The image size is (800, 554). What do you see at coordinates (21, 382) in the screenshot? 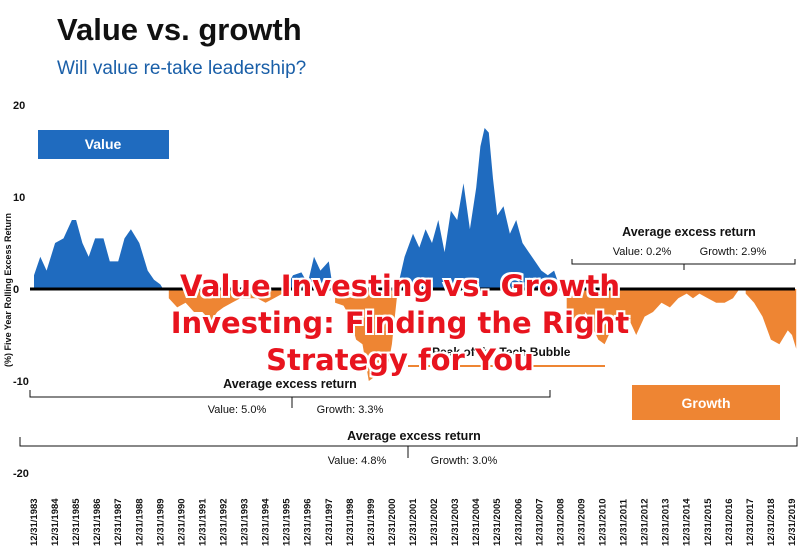
I see `y-tick-label: -10` at bounding box center [21, 382].